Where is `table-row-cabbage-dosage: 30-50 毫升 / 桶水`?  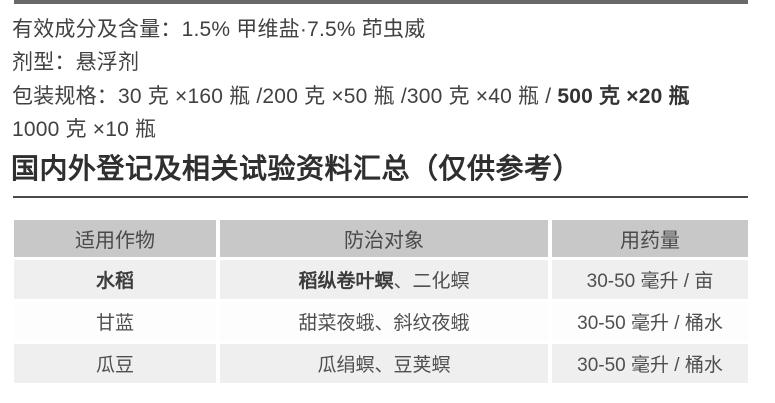
table-row-cabbage-dosage: 30-50 毫升 / 桶水 is located at coordinates (650, 321).